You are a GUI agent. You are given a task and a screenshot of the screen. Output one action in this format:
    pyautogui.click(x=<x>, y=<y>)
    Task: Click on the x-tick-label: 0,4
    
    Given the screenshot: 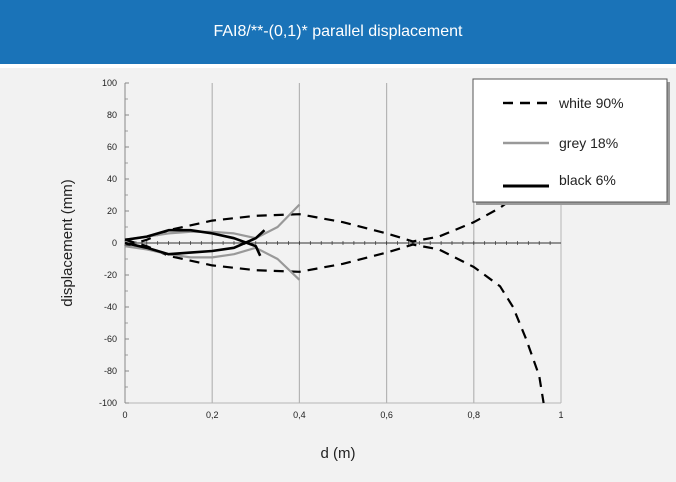 What is the action you would take?
    pyautogui.click(x=299, y=415)
    